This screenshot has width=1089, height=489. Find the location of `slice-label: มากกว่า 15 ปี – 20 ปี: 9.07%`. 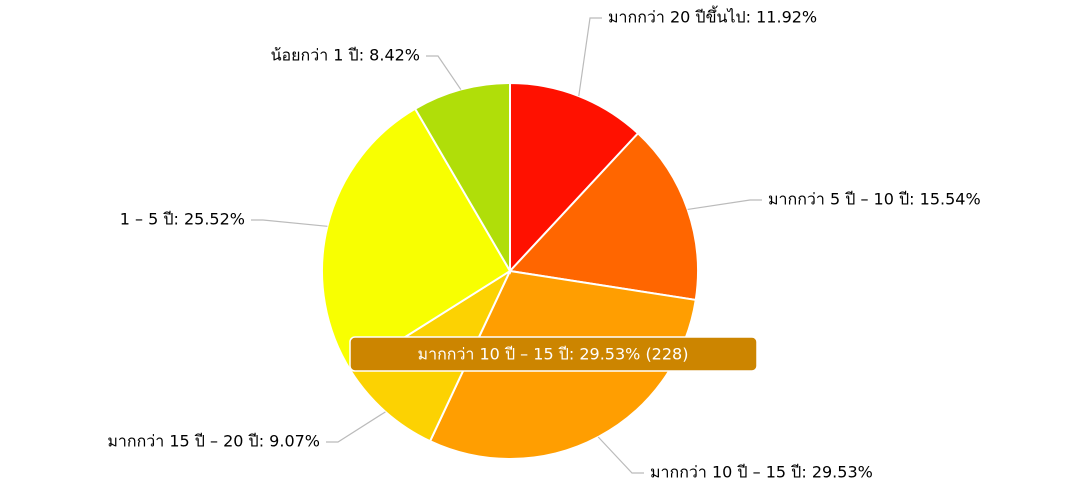

slice-label: มากกว่า 15 ปี – 20 ปี: 9.07% is located at coordinates (213, 441).